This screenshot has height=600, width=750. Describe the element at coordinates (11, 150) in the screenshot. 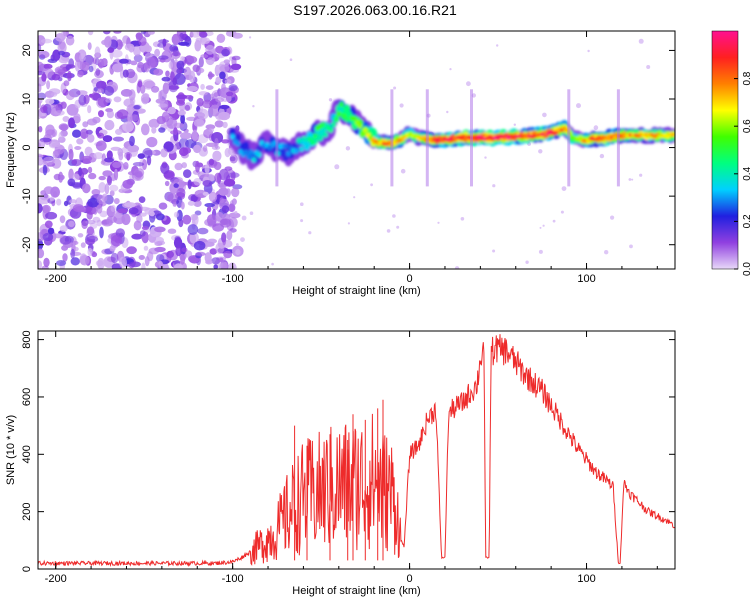

I see `y-axis-label: Frequency (Hz)` at that location.